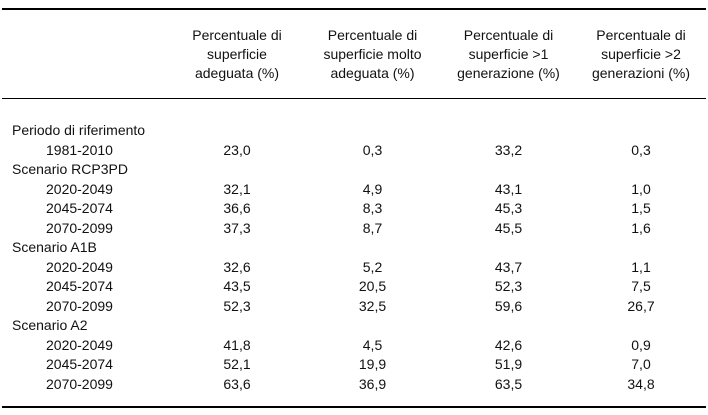 The image size is (708, 415). I want to click on value-cell: 45,5, so click(508, 227).